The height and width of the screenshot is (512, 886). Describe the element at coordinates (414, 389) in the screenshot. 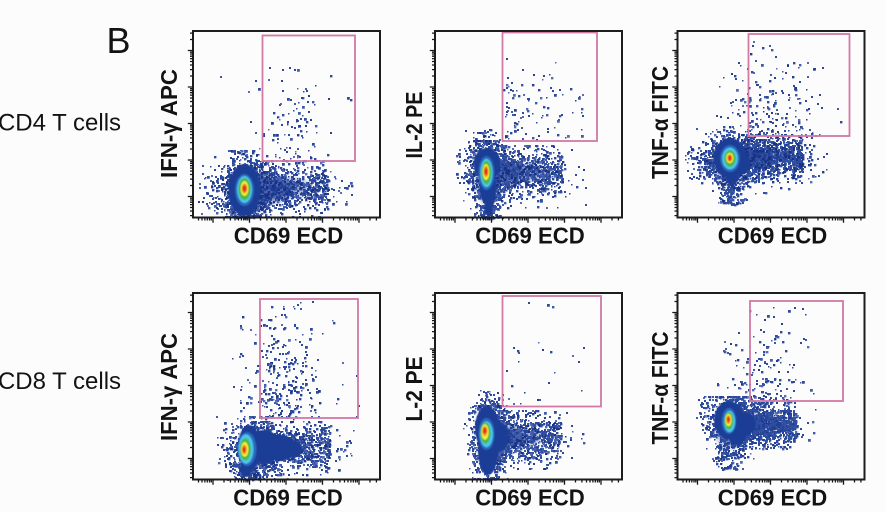

I see `svg-text: L-2 PE` at that location.